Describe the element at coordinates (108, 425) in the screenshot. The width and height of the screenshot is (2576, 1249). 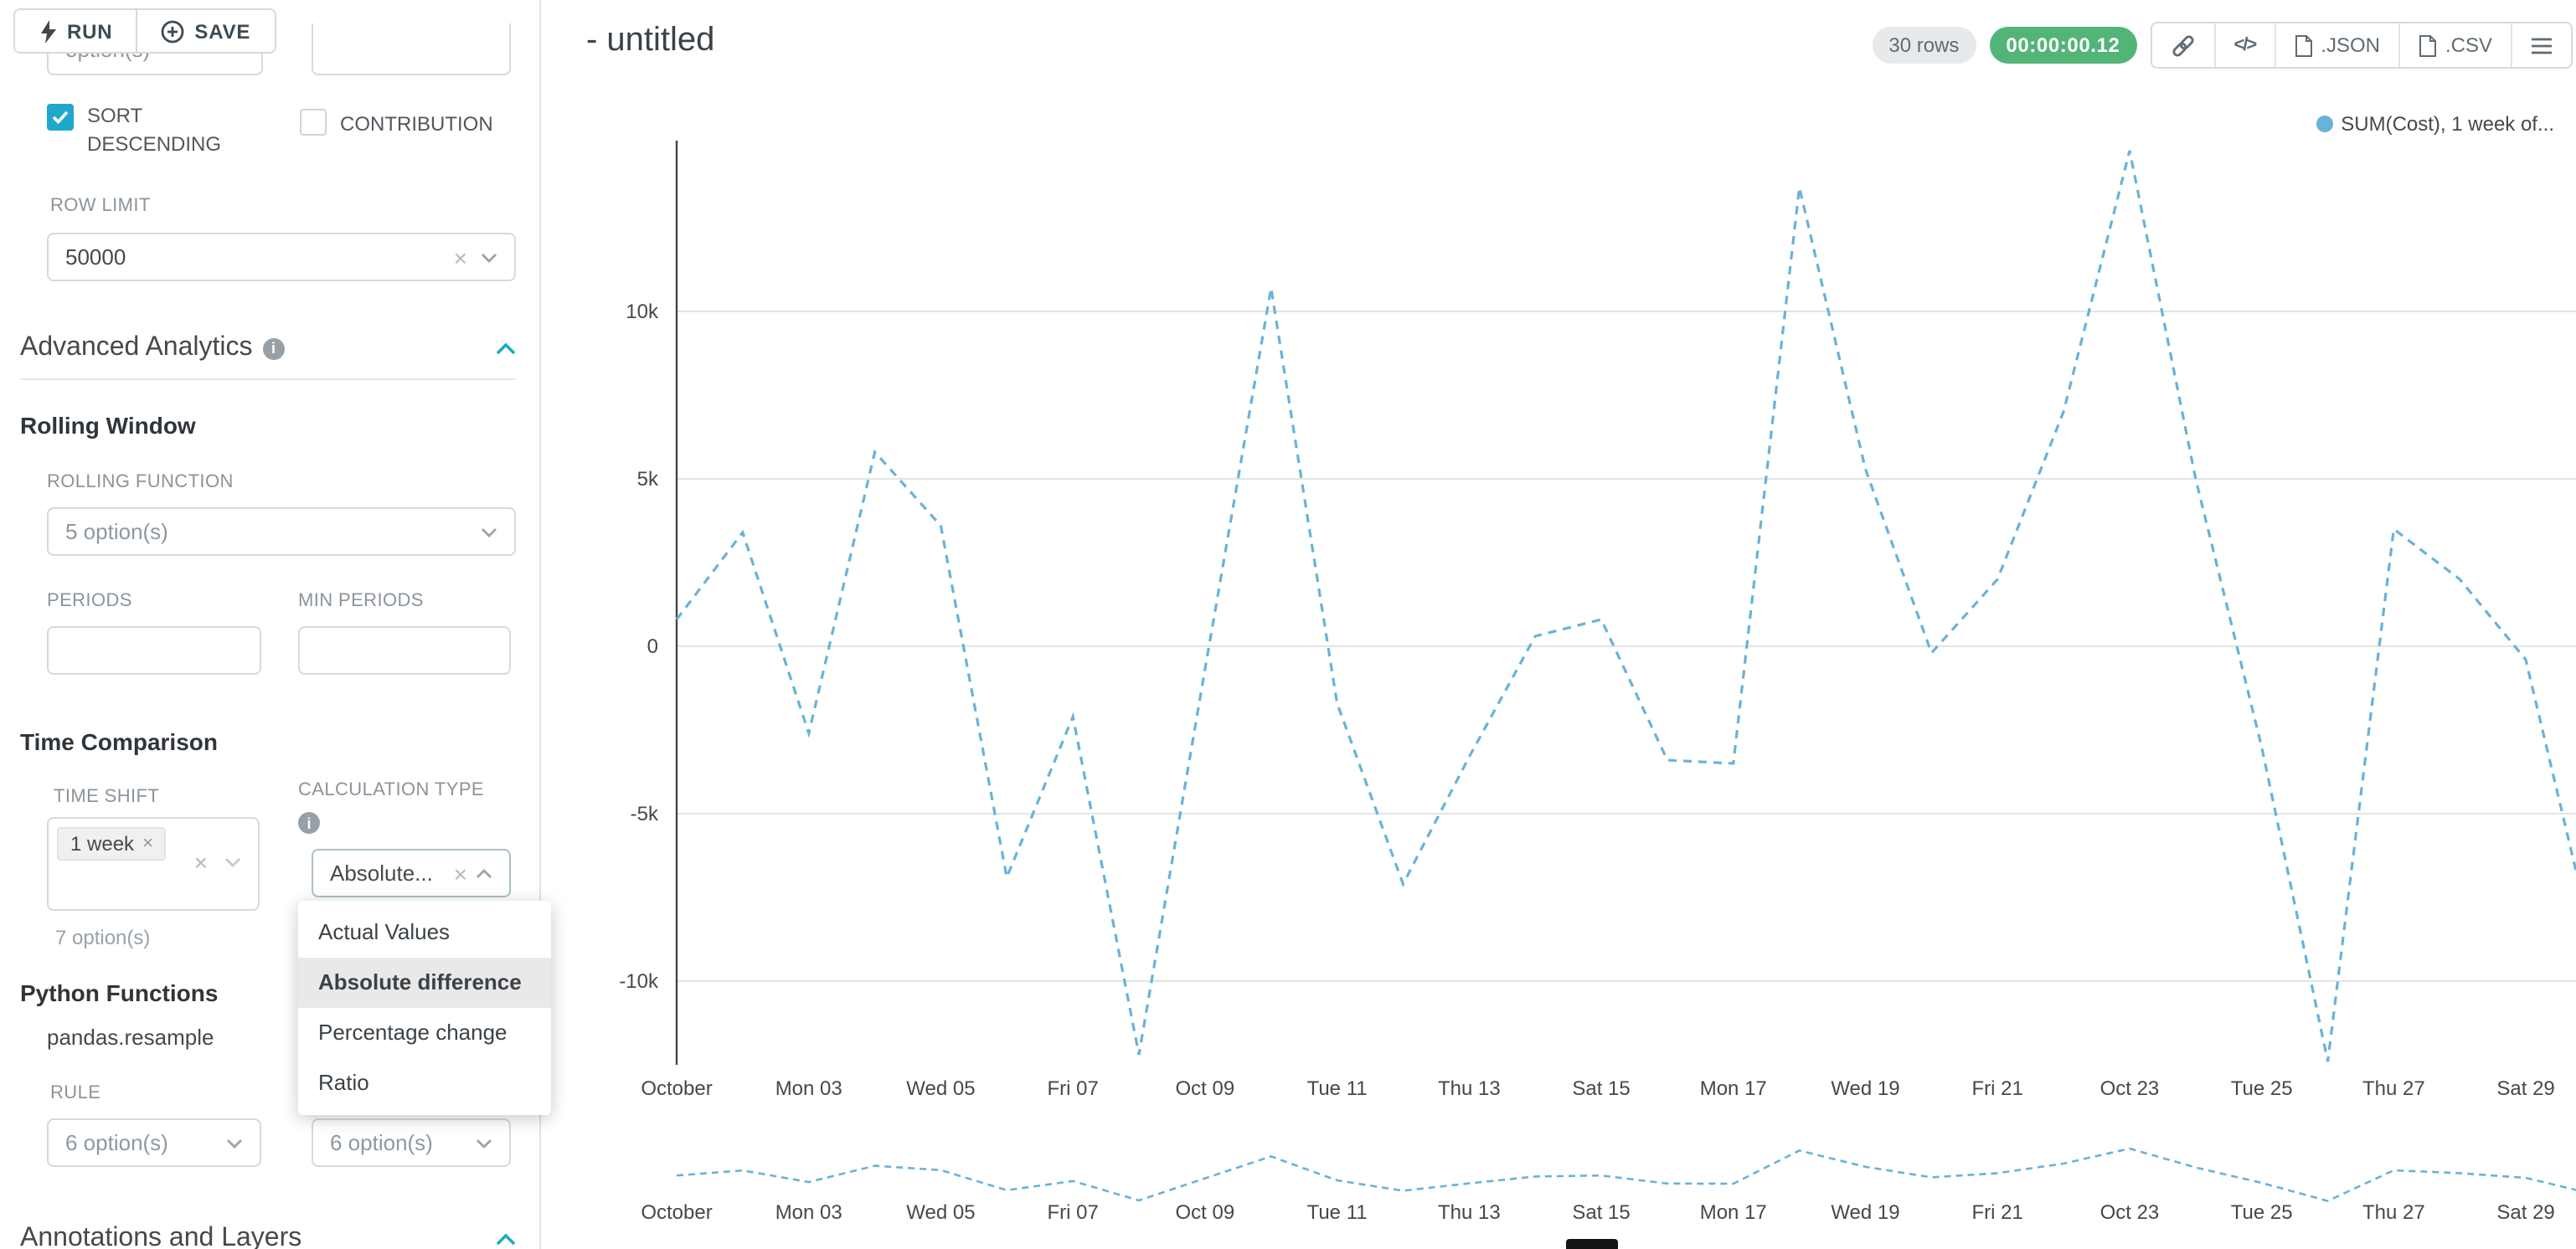
I see `rolling-window-title: Rolling Window` at that location.